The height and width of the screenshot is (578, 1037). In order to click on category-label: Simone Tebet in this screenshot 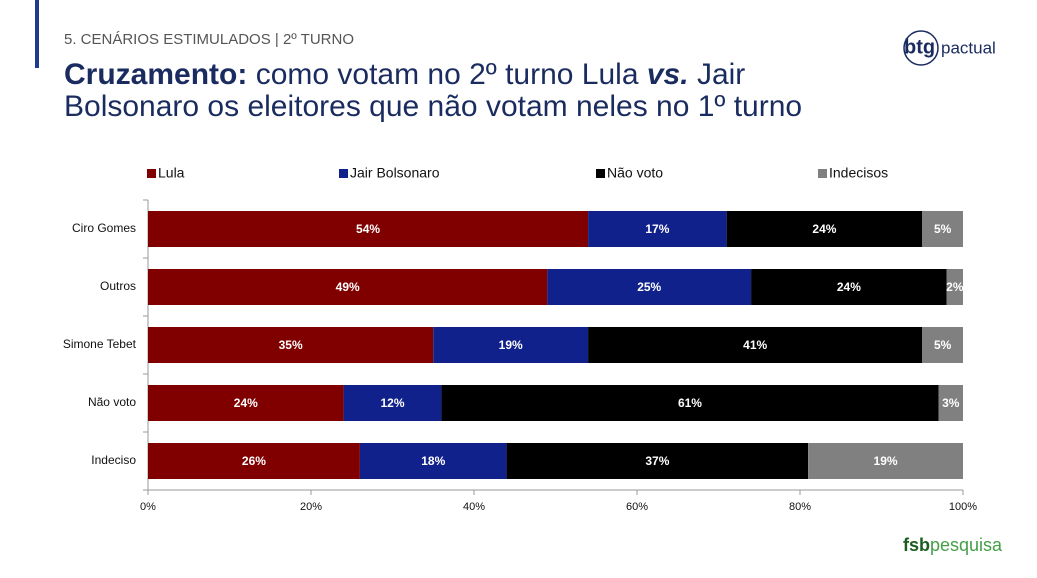, I will do `click(100, 344)`.